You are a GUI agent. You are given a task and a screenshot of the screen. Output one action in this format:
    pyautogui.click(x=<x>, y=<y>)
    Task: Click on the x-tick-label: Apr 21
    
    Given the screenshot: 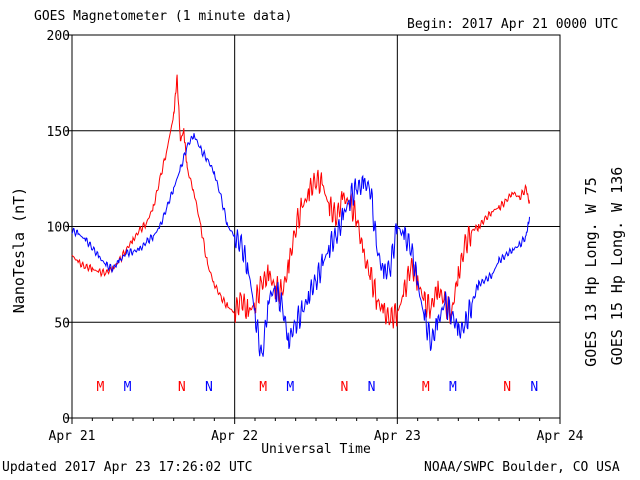 What is the action you would take?
    pyautogui.click(x=72, y=436)
    